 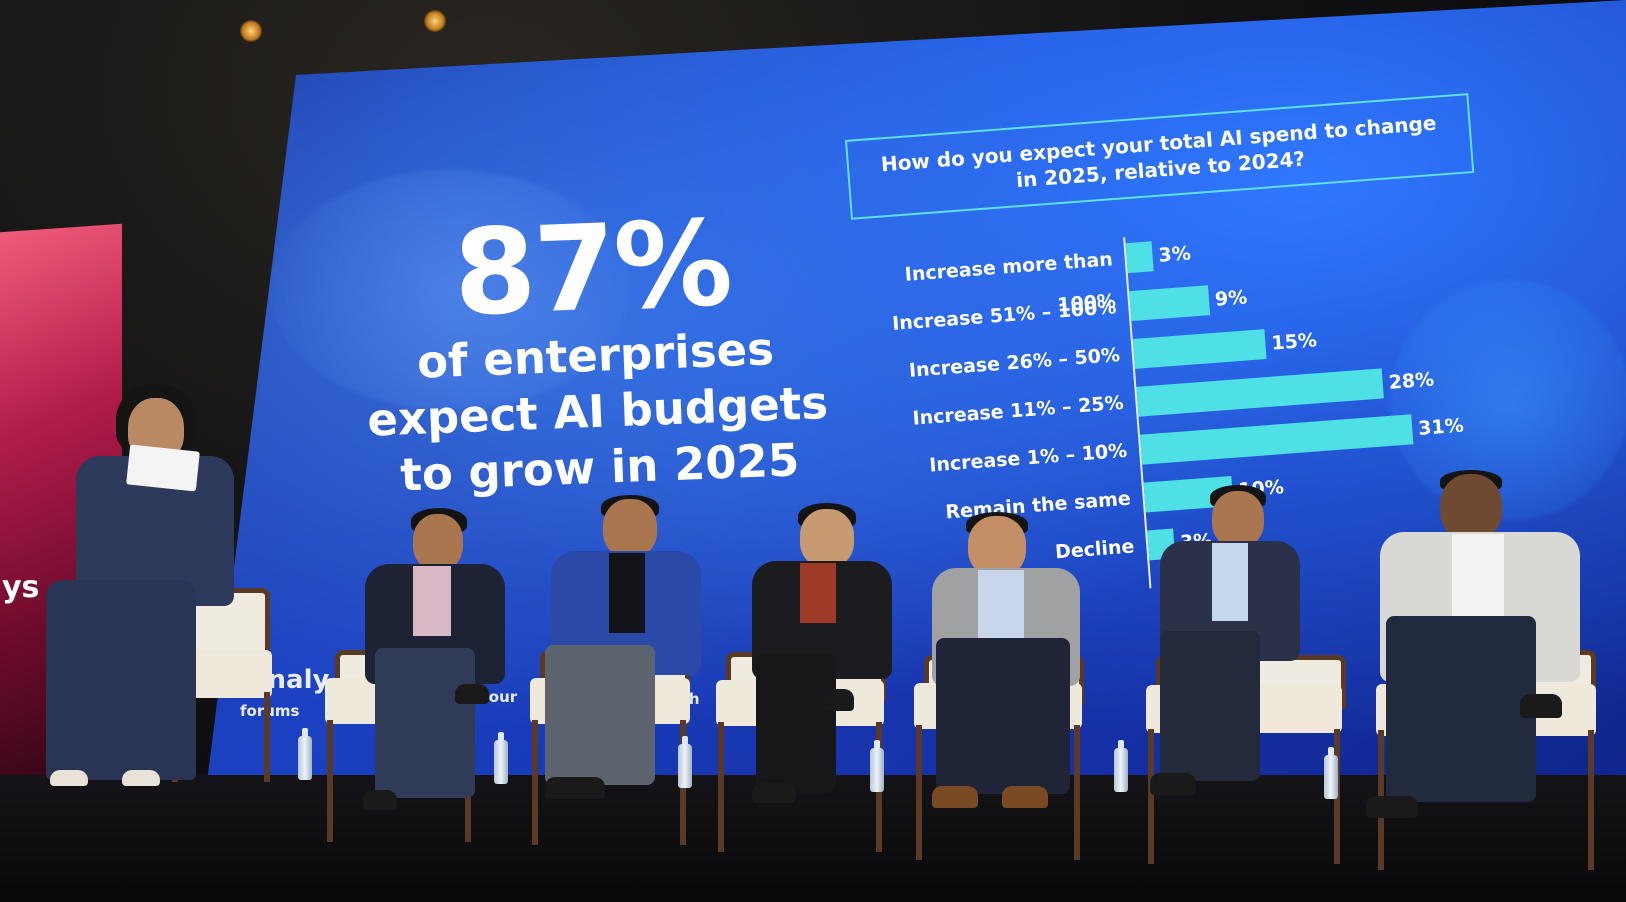 I want to click on big-stat: 87%, so click(x=592, y=268).